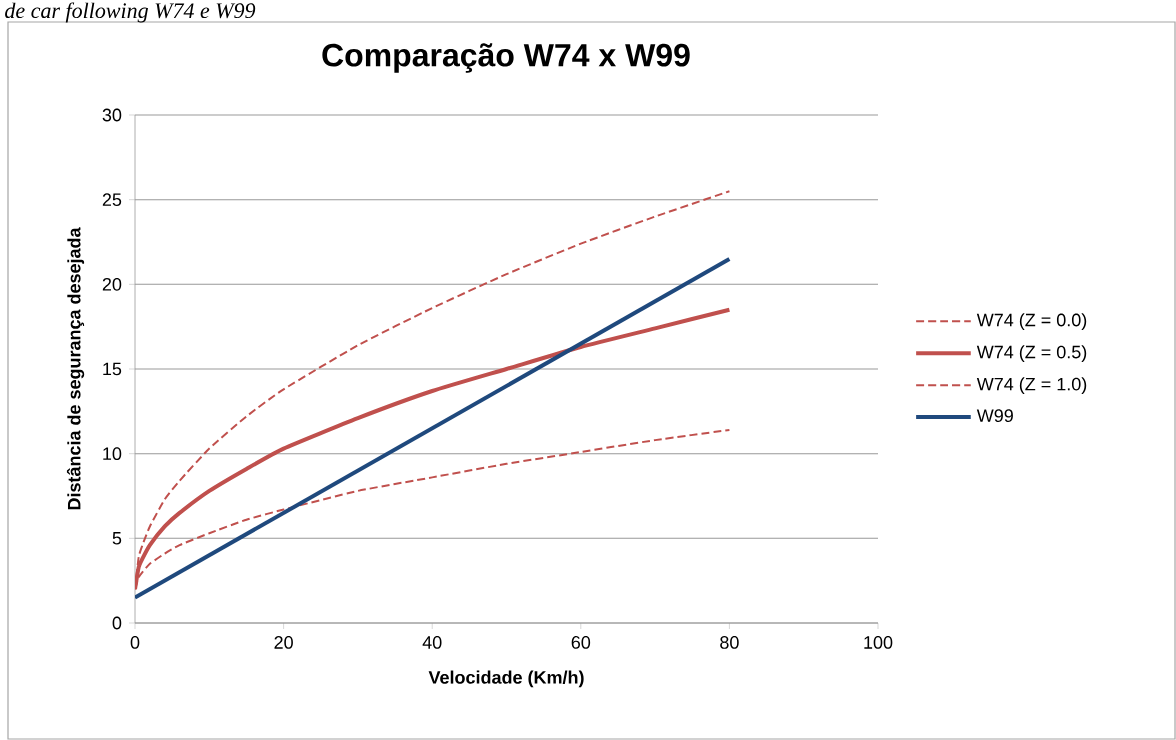 The height and width of the screenshot is (740, 1176). Describe the element at coordinates (1031, 353) in the screenshot. I see `legend-label: W74 (Z = 0.5)` at that location.